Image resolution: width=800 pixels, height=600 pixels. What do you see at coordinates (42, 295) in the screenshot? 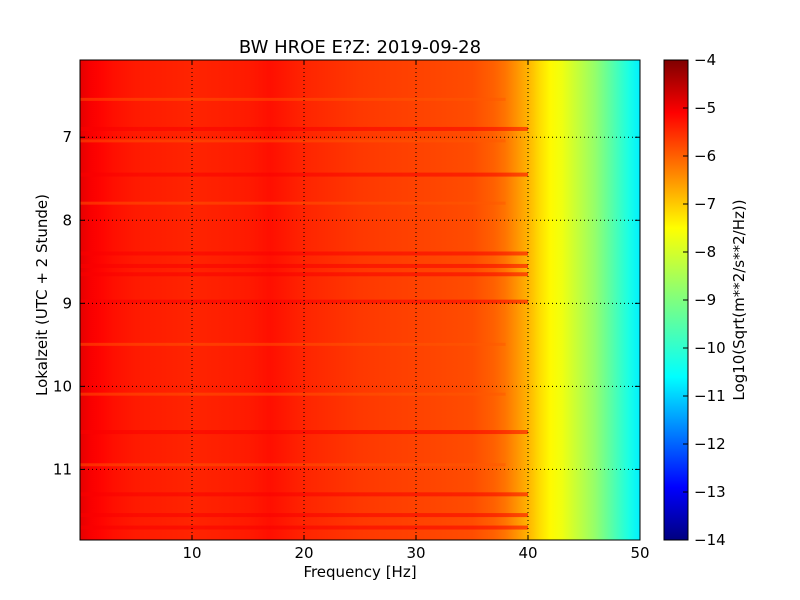
I see `y-axis-label: Lokalzeit (UTC + 2 Stunde)` at bounding box center [42, 295].